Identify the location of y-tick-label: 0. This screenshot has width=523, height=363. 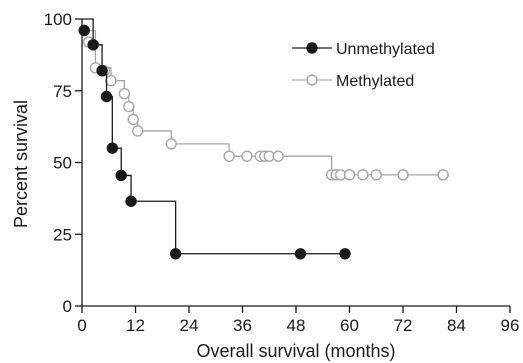
(67, 306).